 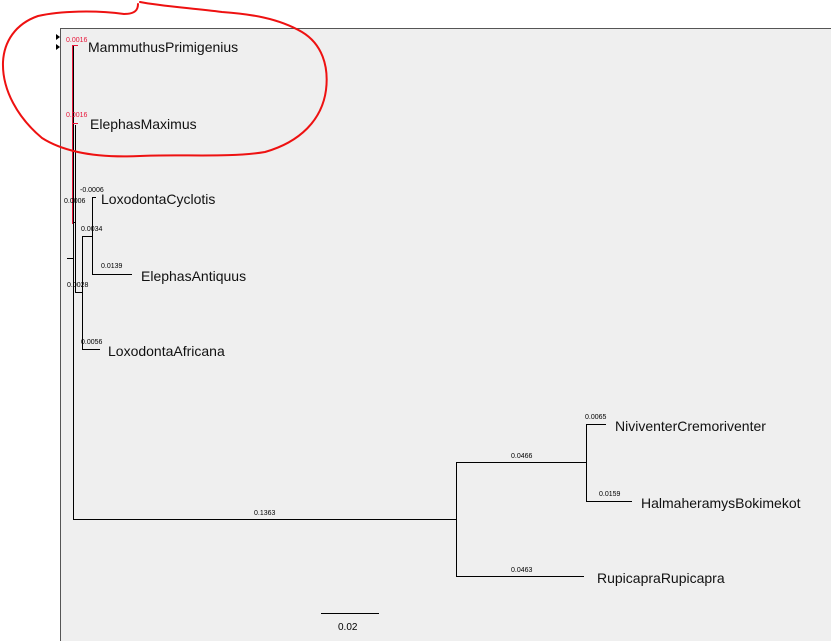 What do you see at coordinates (721, 503) in the screenshot?
I see `taxon-label-halmaheramys: HalmaheramysBokimekot` at bounding box center [721, 503].